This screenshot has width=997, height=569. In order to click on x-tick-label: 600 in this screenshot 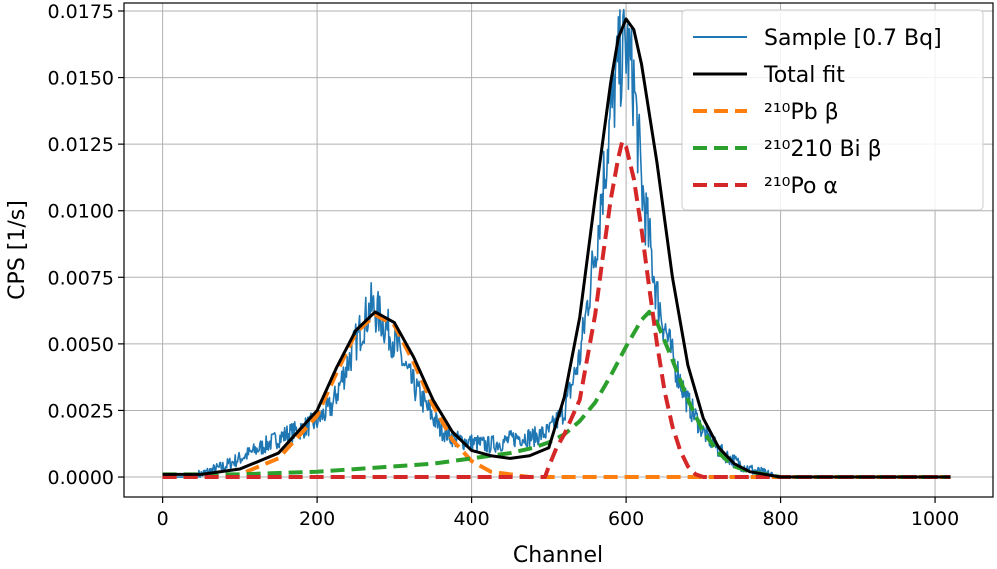, I will do `click(626, 519)`.